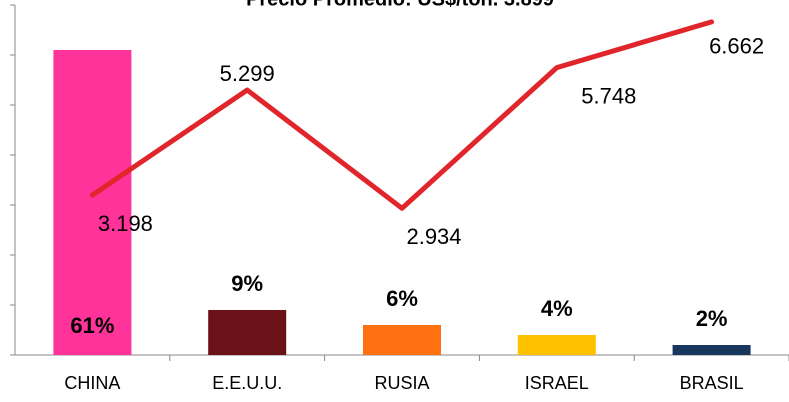 The width and height of the screenshot is (789, 402). Describe the element at coordinates (247, 283) in the screenshot. I see `bar-value-label: 9%` at that location.